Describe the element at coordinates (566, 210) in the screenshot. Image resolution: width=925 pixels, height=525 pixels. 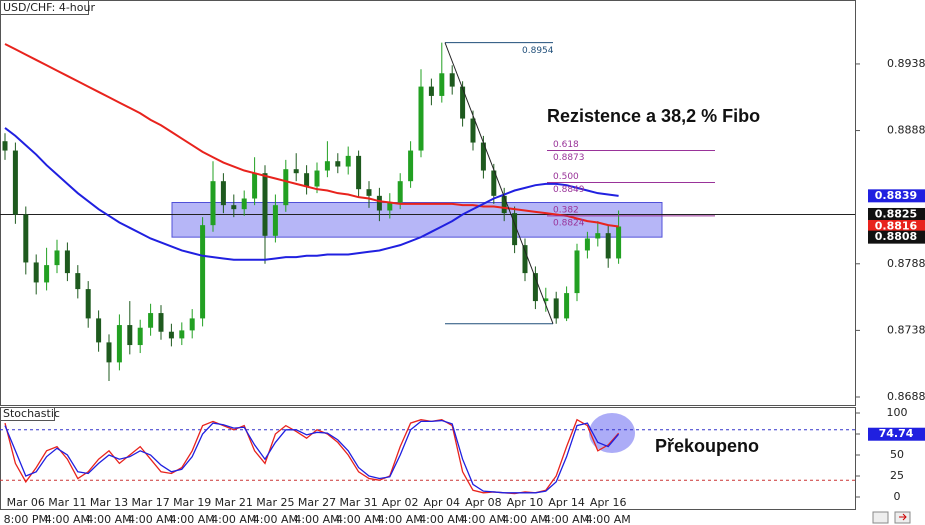
I see `fib-ratio: 0.382` at that location.